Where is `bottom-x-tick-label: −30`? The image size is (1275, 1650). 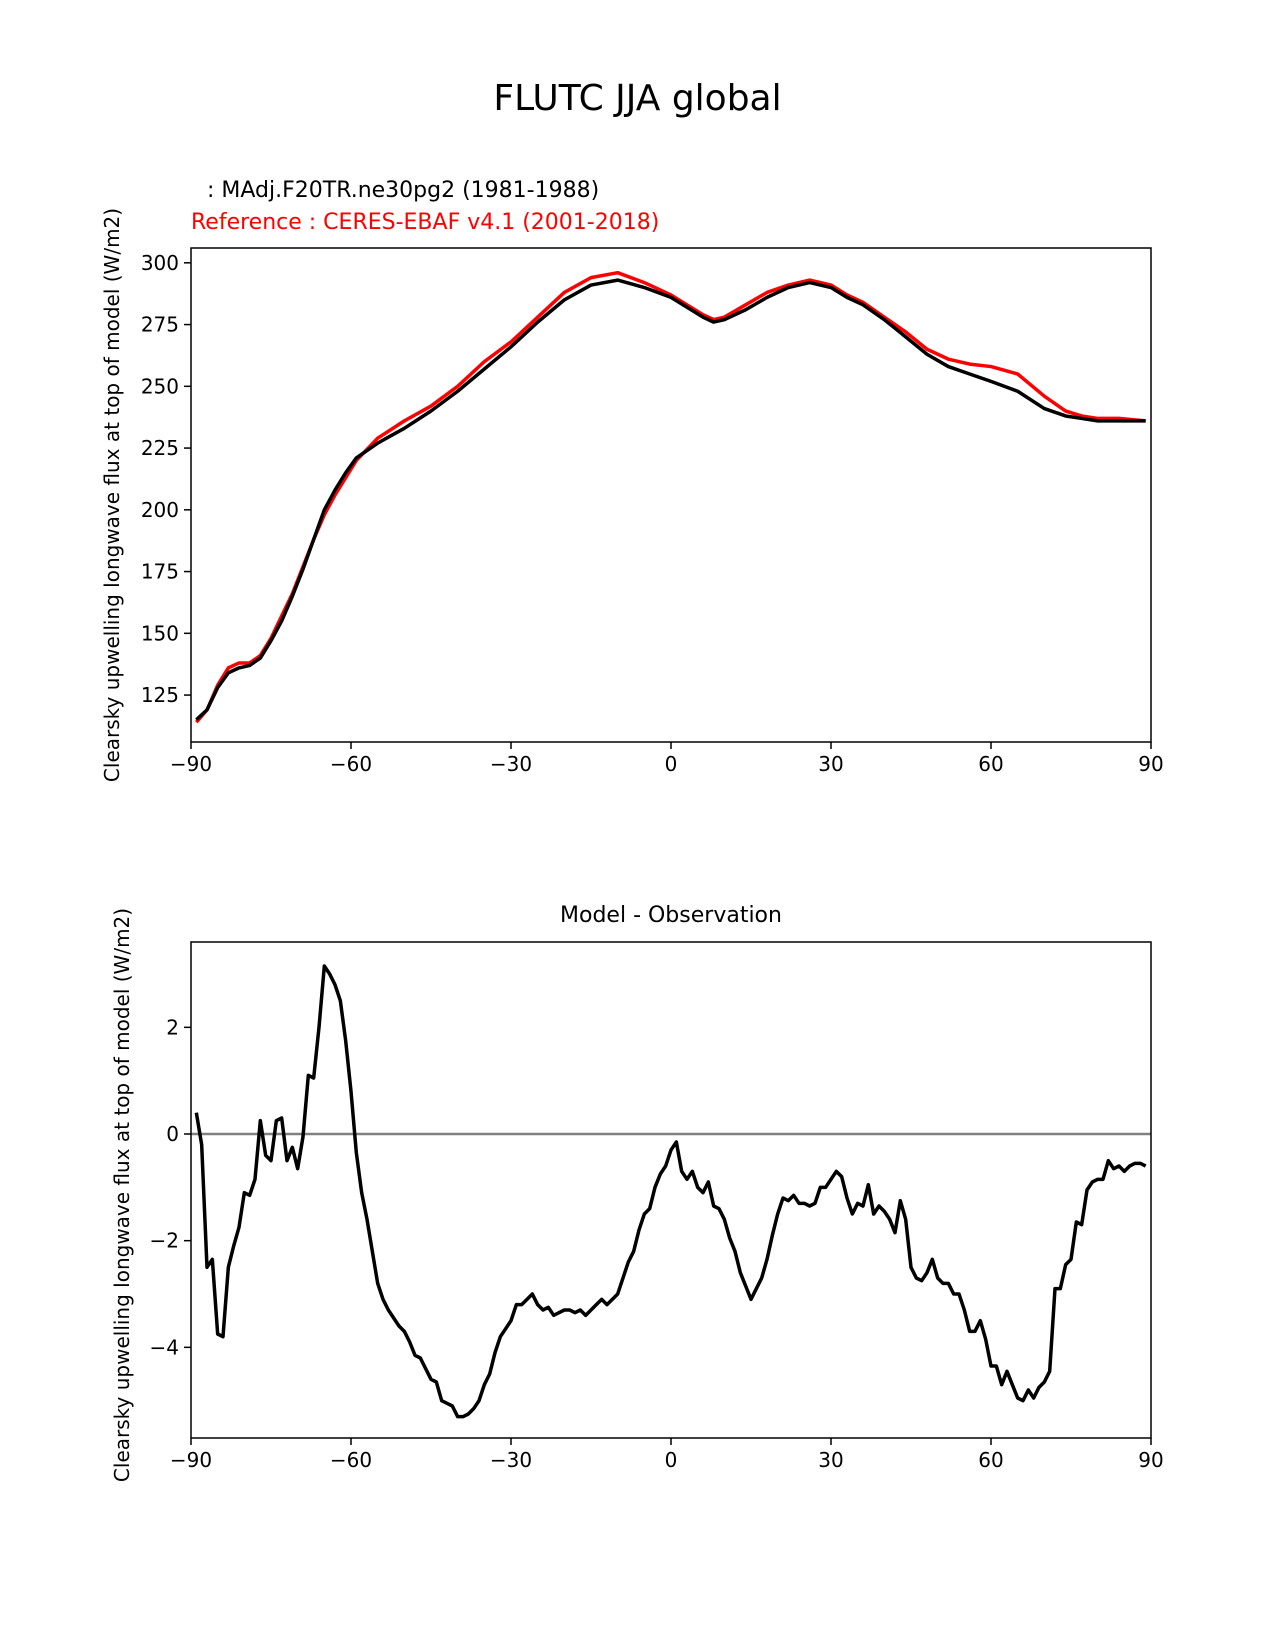
bottom-x-tick-label: −30 is located at coordinates (511, 1460).